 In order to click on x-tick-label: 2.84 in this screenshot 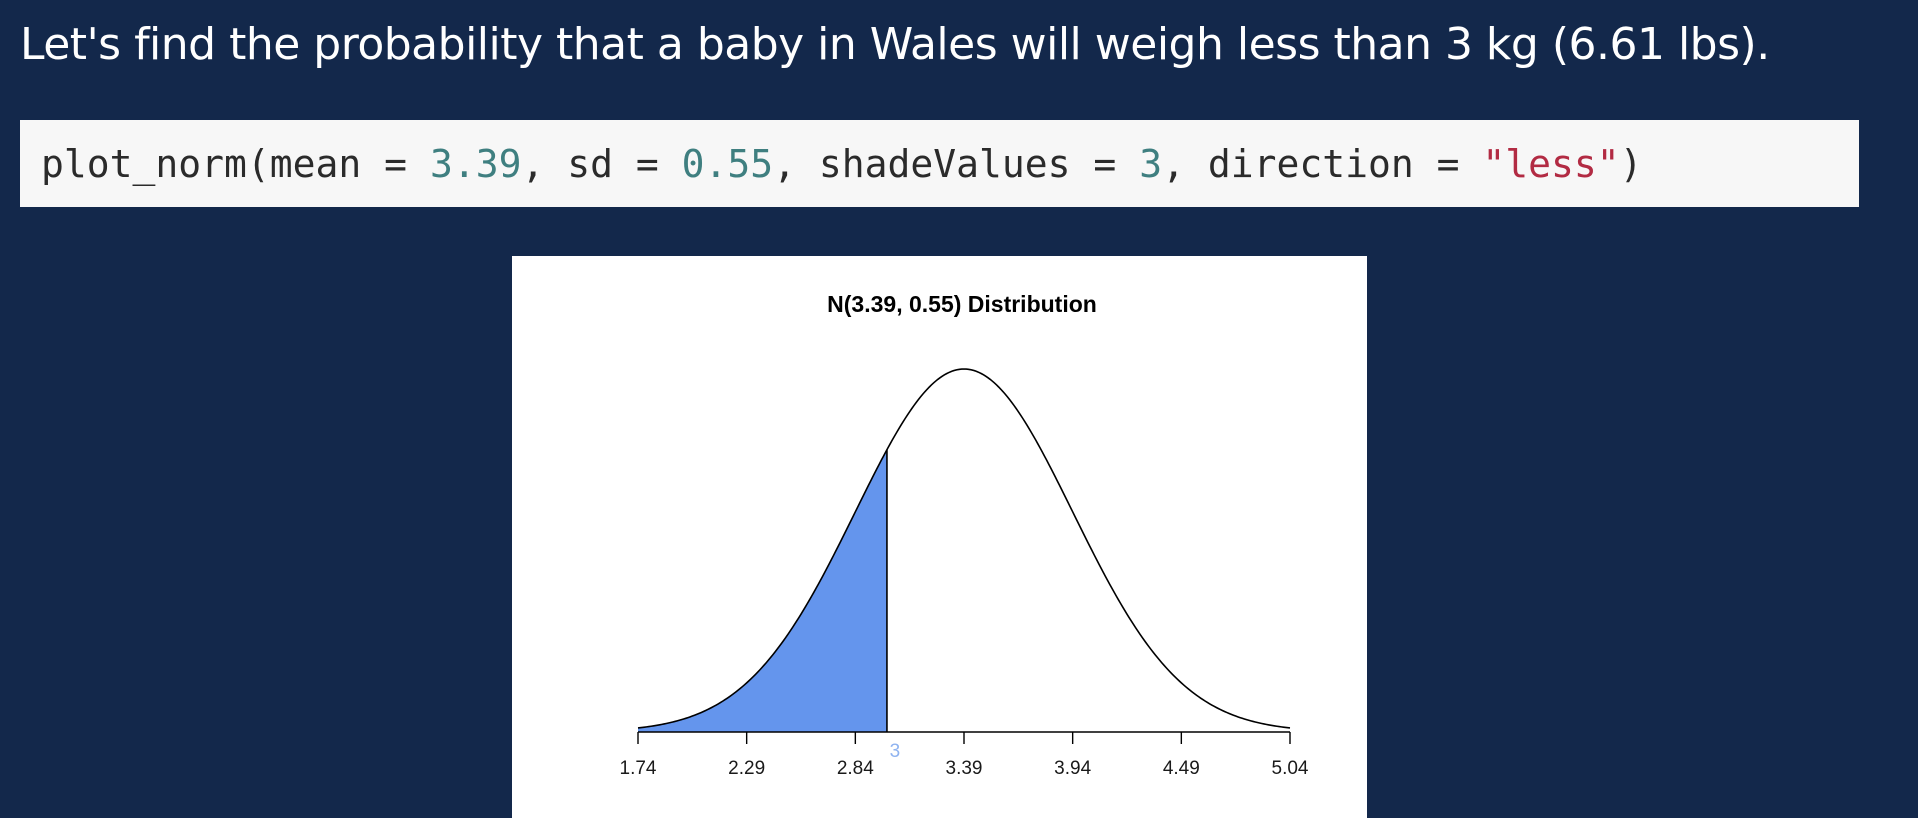, I will do `click(855, 768)`.